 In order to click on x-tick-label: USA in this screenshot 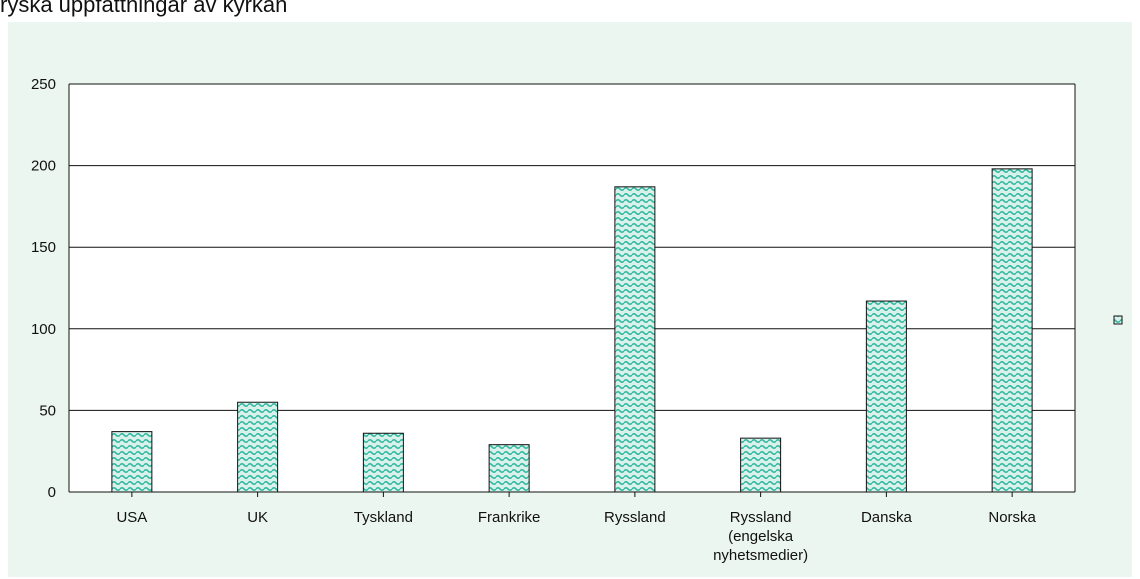, I will do `click(131, 517)`.